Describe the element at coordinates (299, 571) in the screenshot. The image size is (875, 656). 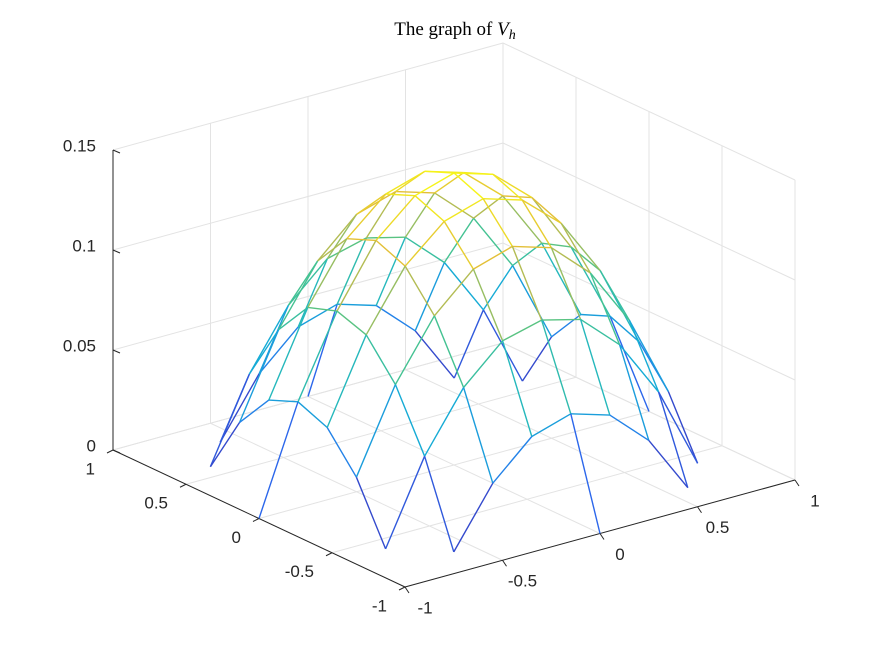
I see `y-tick-label: -0.5` at that location.